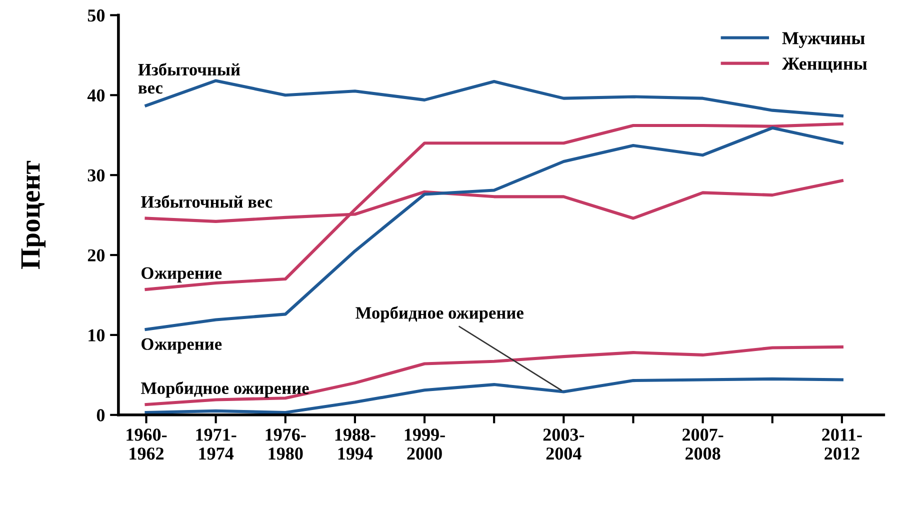 Image resolution: width=911 pixels, height=506 pixels. Describe the element at coordinates (216, 444) in the screenshot. I see `x-tick-label: 1971- 1974` at that location.